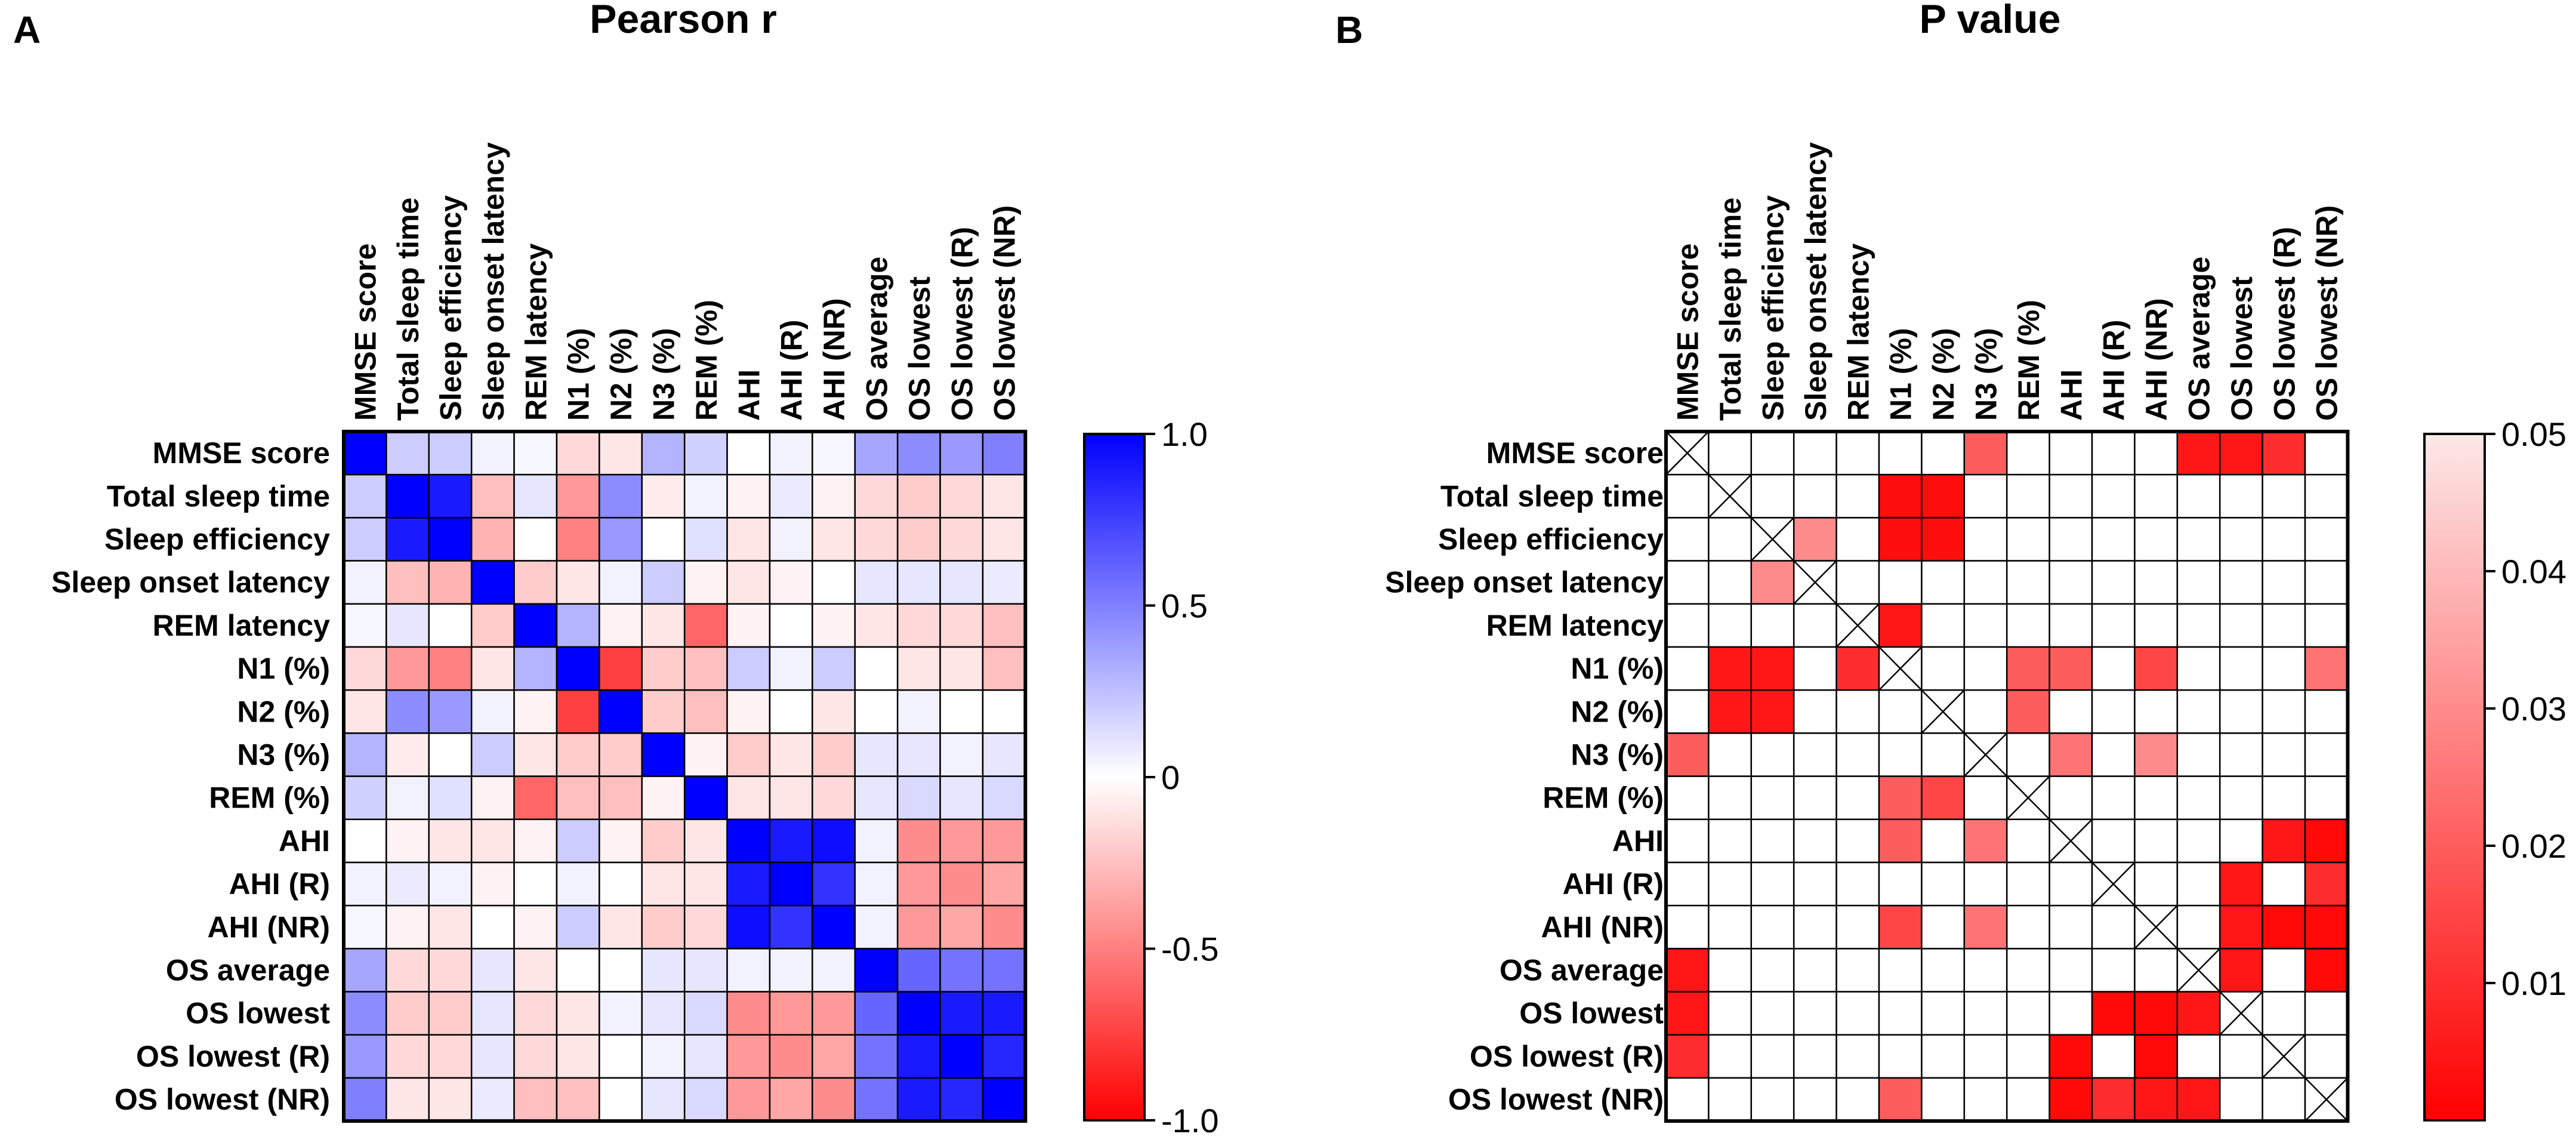 The image size is (2576, 1140). Describe the element at coordinates (2284, 324) in the screenshot. I see `column-label-os-lowest-r: OS lowest (R)` at that location.